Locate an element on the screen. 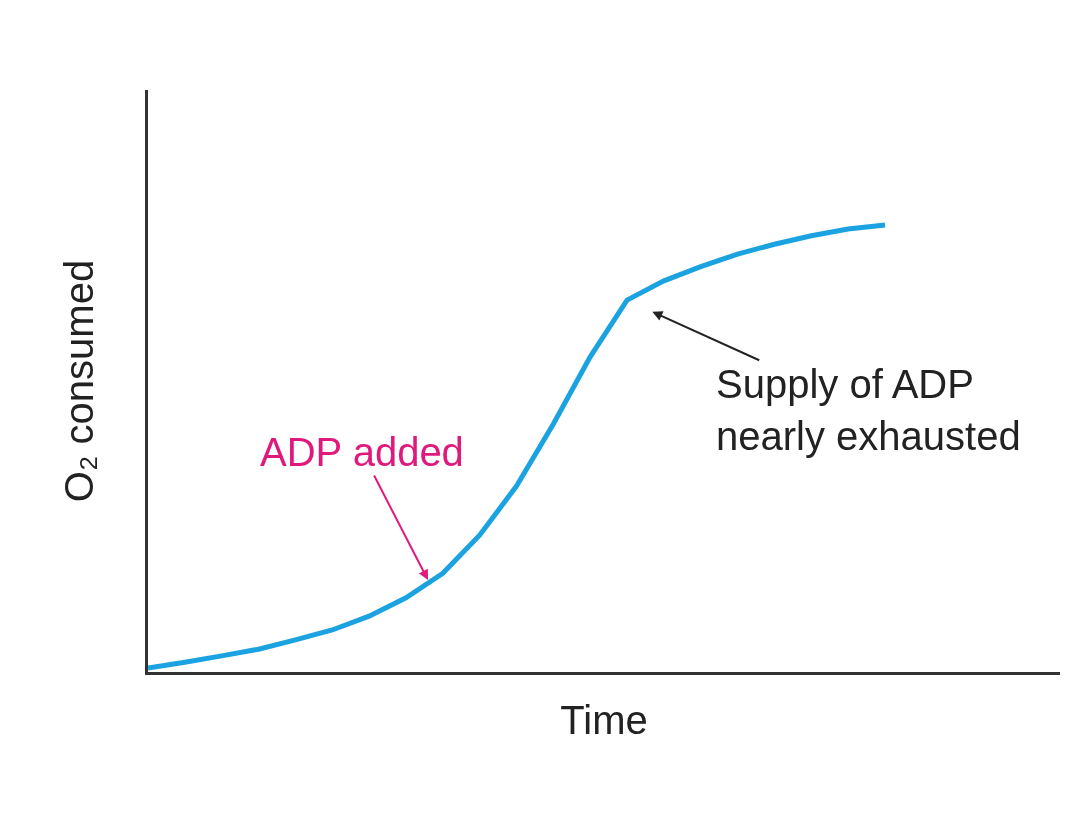  x-axis-title: Time is located at coordinates (604, 719).